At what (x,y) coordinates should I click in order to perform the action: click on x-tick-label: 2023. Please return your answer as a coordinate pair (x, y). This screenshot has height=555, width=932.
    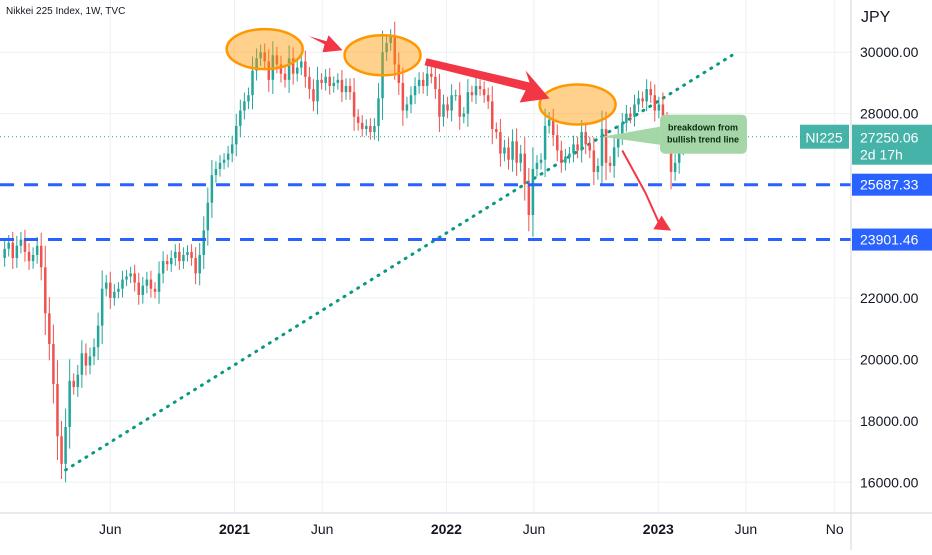
    Looking at the image, I should click on (658, 529).